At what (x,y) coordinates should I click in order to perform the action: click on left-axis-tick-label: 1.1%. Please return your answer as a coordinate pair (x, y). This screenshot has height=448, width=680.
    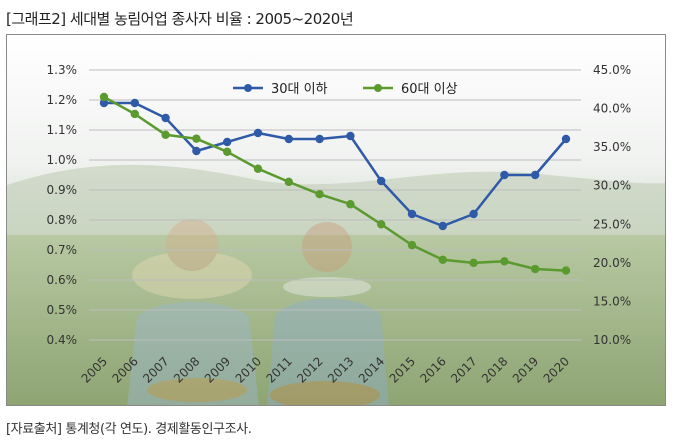
    Looking at the image, I should click on (62, 130).